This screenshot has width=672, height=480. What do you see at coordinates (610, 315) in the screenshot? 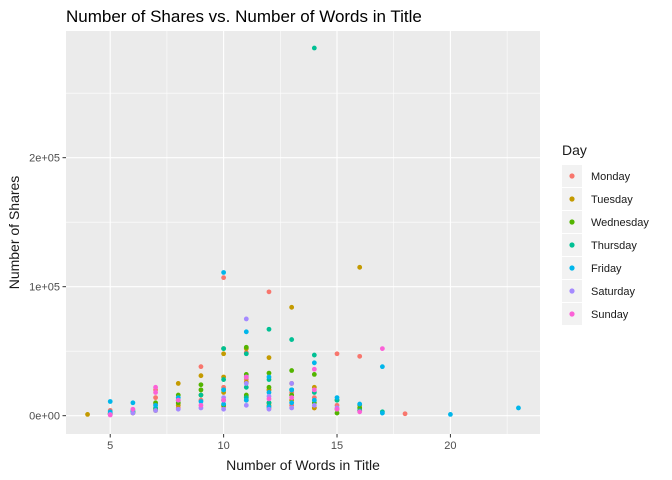
I see `legend-label-sunday: Sunday` at bounding box center [610, 315].